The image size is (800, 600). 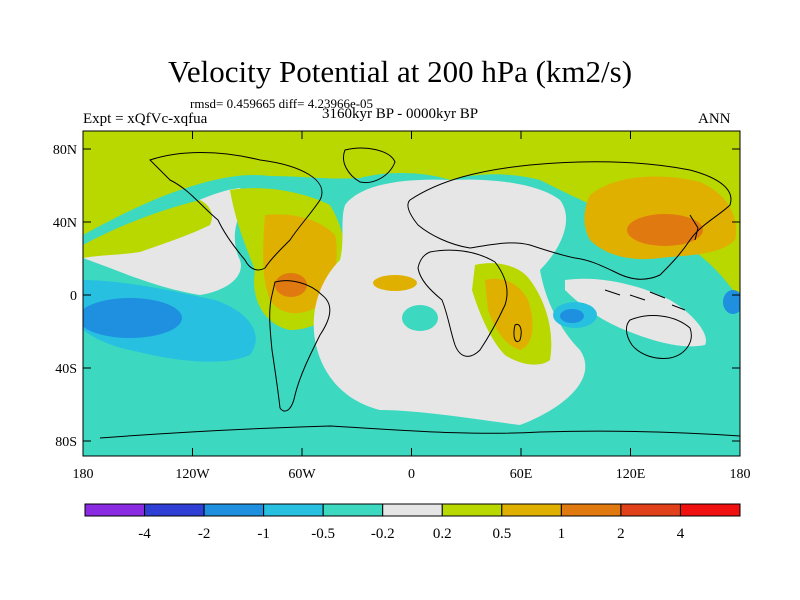 I want to click on antarctica-coast, so click(x=419, y=432).